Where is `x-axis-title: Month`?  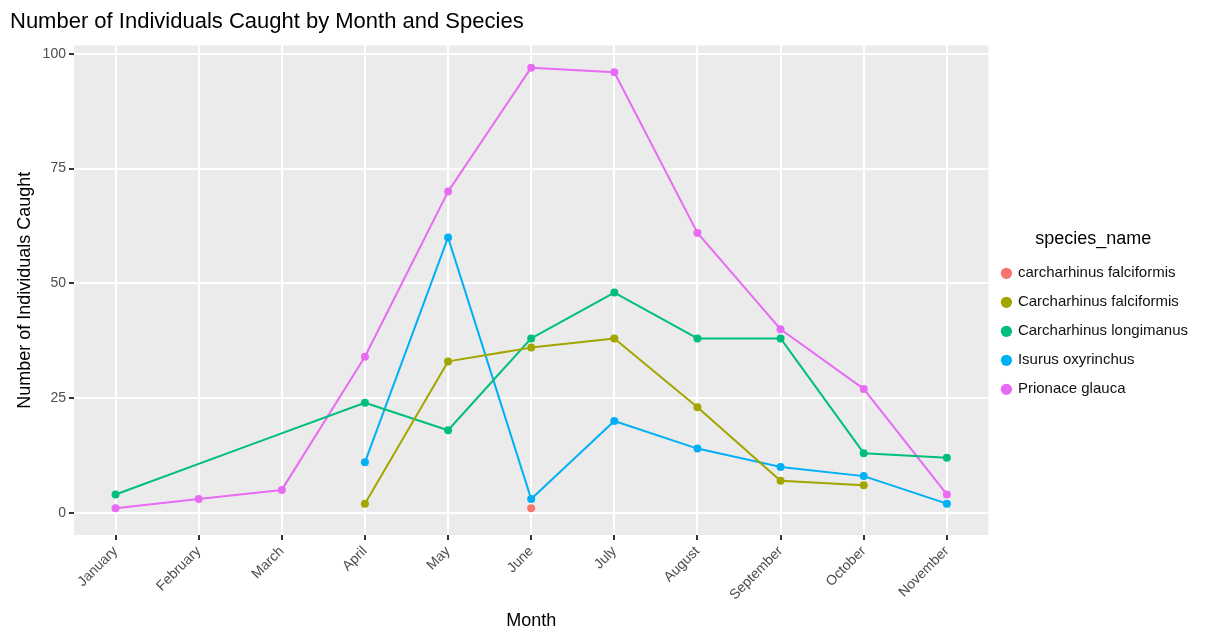 x-axis-title: Month is located at coordinates (531, 620).